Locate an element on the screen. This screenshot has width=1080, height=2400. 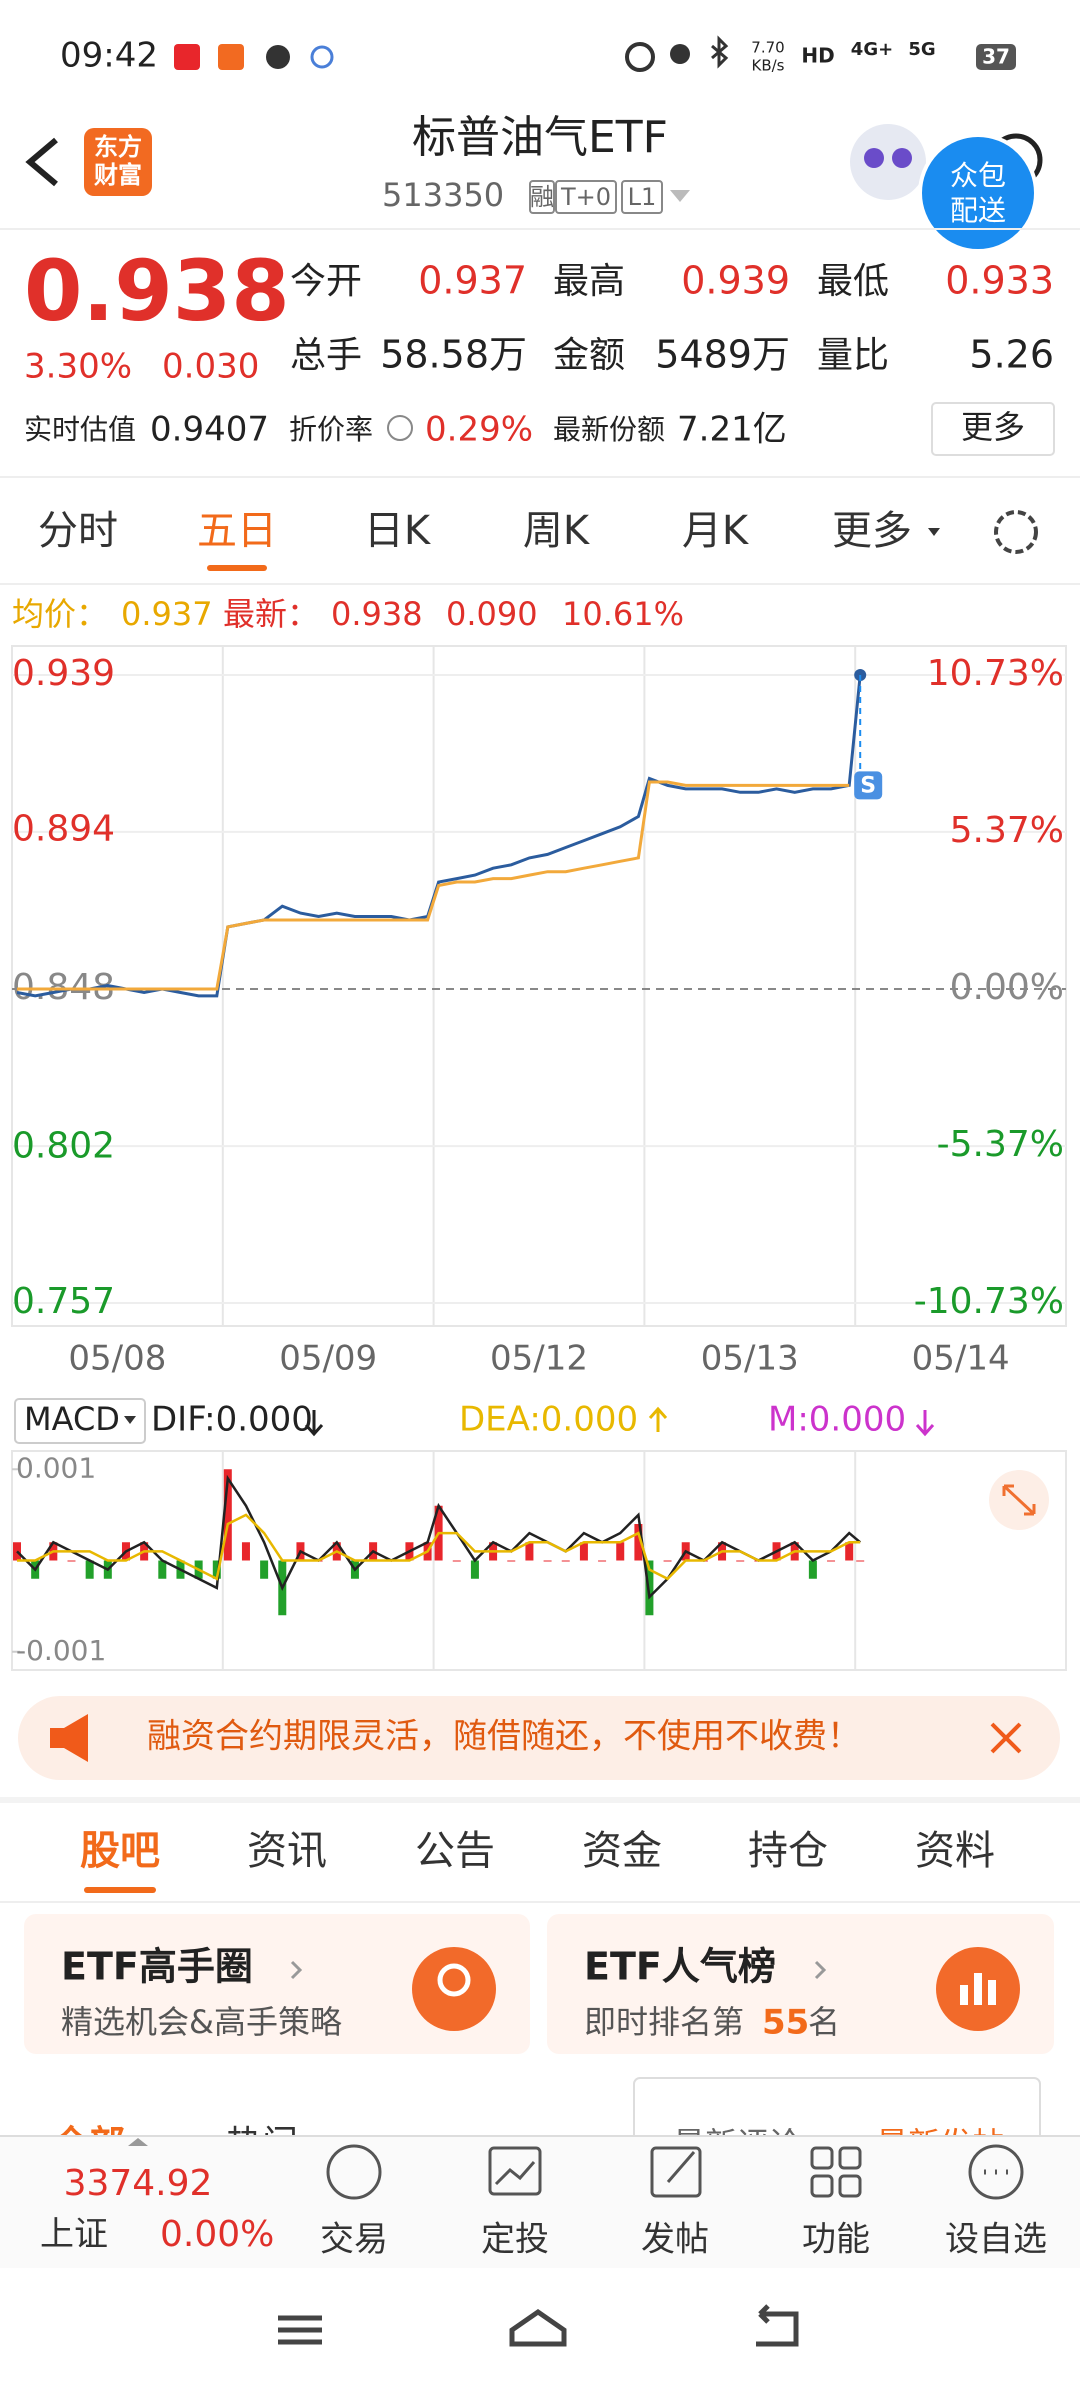
m-arrow is located at coordinates (925, 1423).